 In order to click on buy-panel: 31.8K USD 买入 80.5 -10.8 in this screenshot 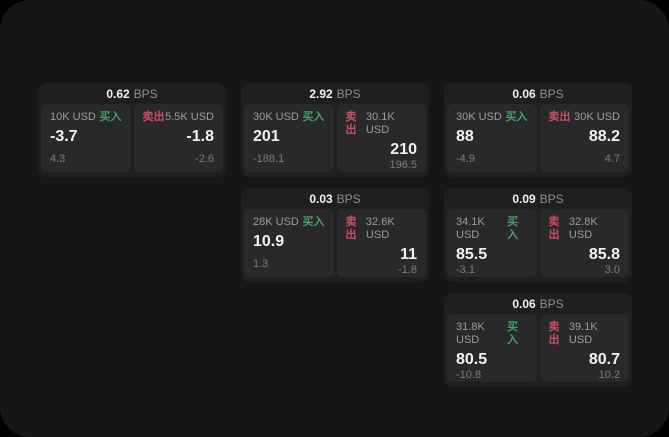, I will do `click(492, 348)`.